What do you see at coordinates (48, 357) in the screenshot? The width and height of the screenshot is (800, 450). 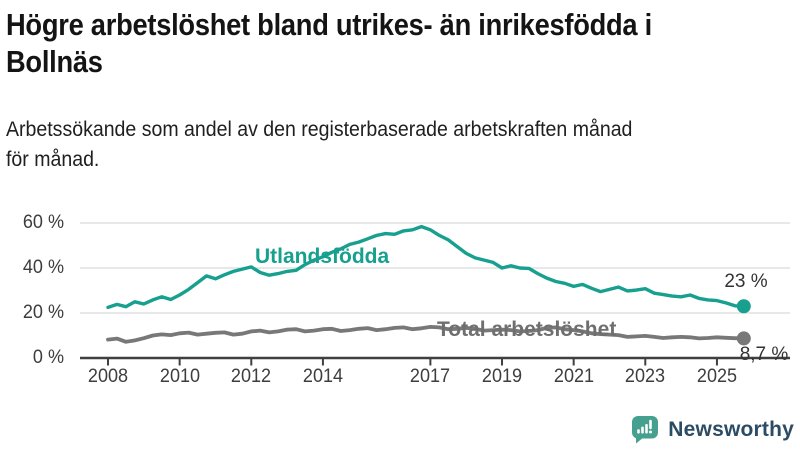 I see `y-axis-tick-label-0: 0 %` at bounding box center [48, 357].